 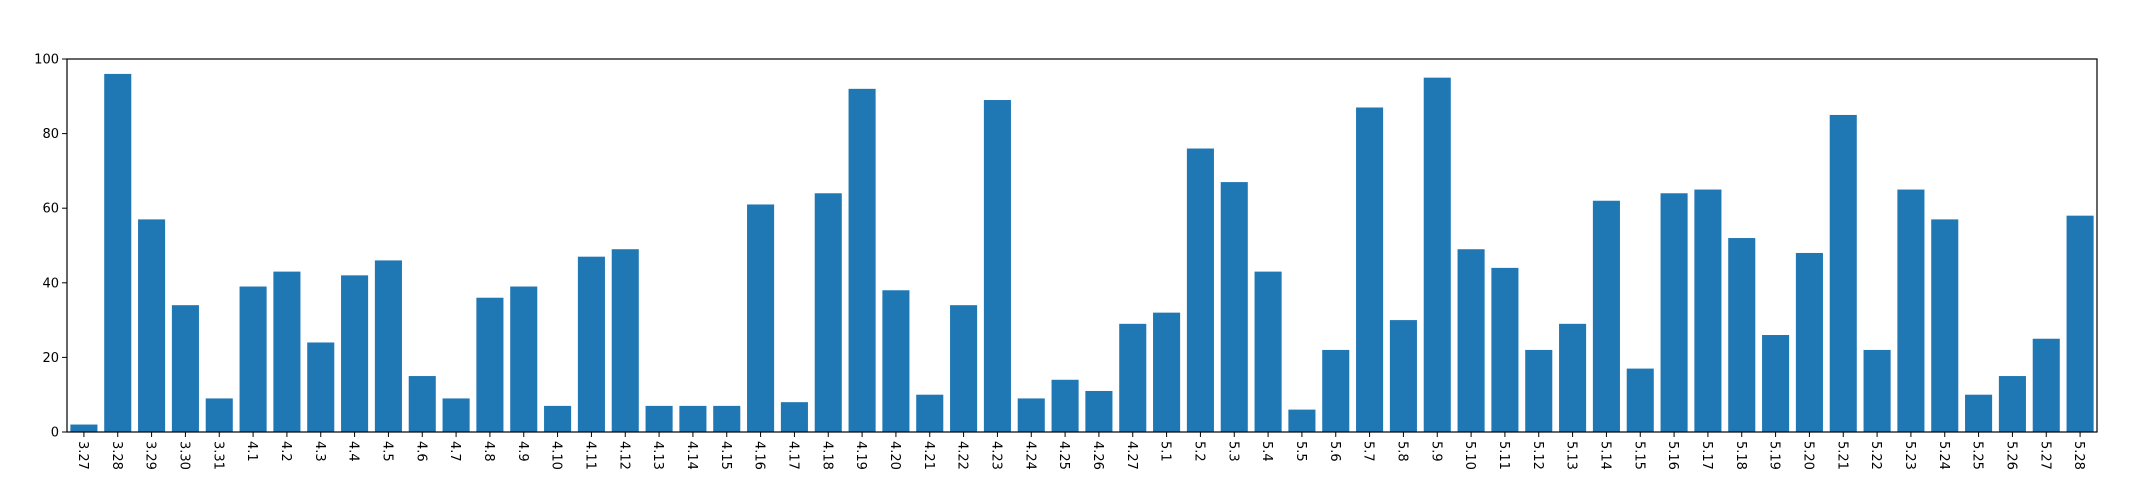 I want to click on bar-4.10, so click(x=558, y=418).